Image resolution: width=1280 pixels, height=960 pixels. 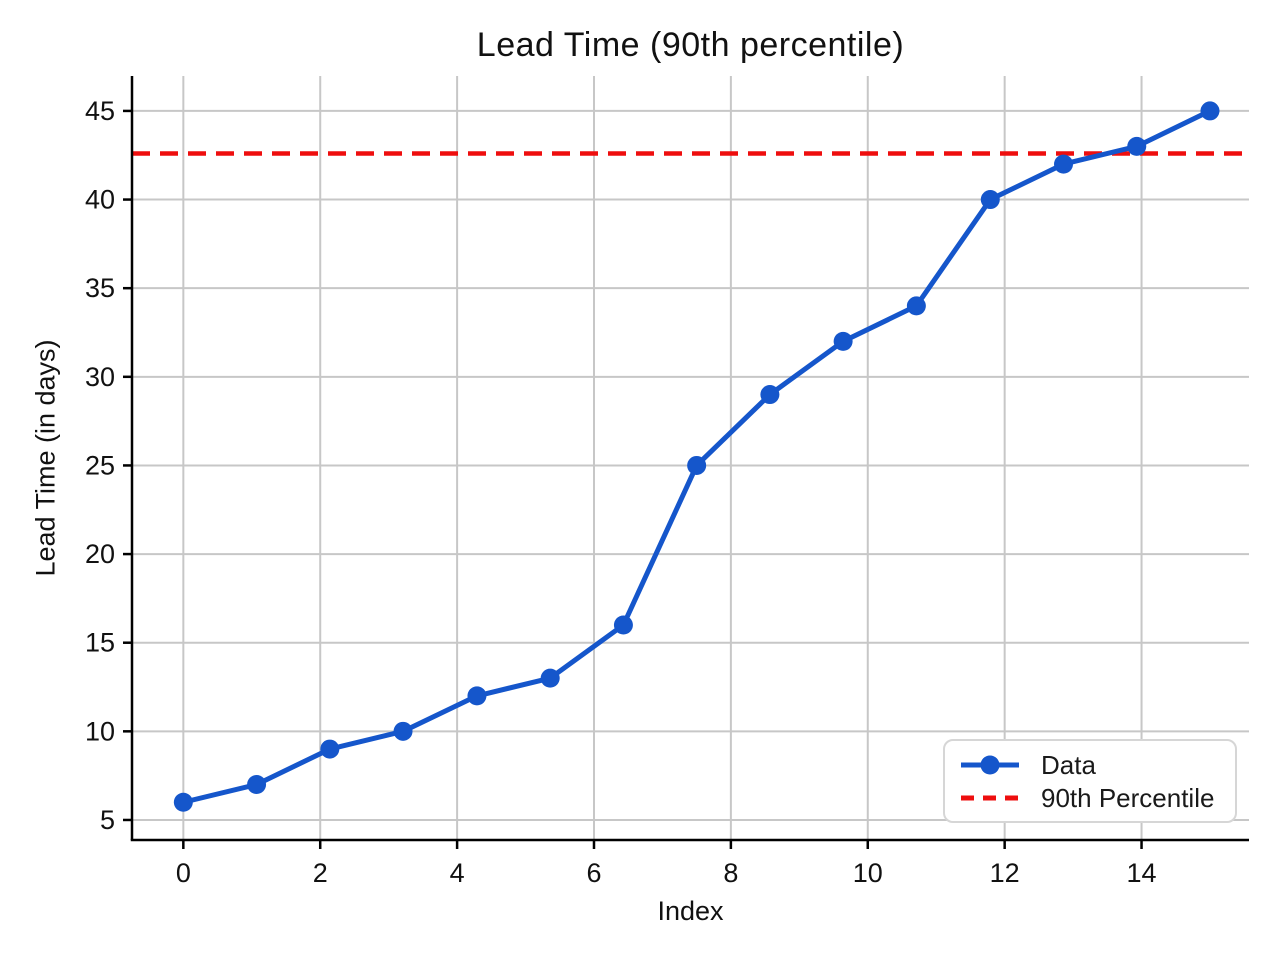 What do you see at coordinates (183, 873) in the screenshot?
I see `x-tick-label: 0` at bounding box center [183, 873].